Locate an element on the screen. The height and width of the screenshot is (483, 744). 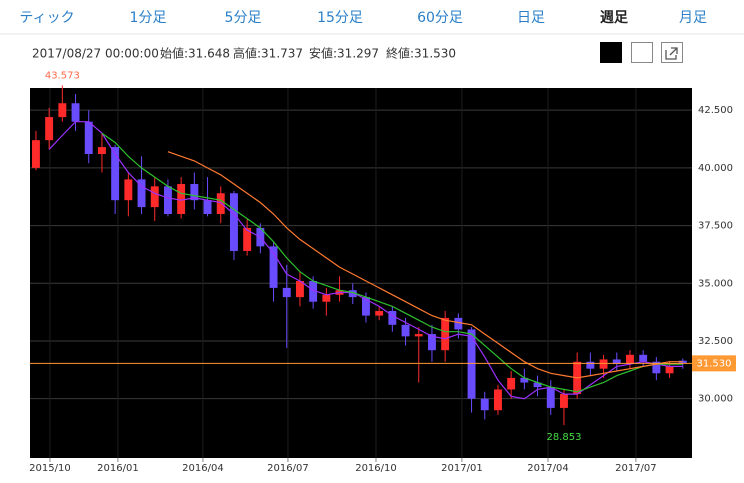
light-theme-button is located at coordinates (642, 52).